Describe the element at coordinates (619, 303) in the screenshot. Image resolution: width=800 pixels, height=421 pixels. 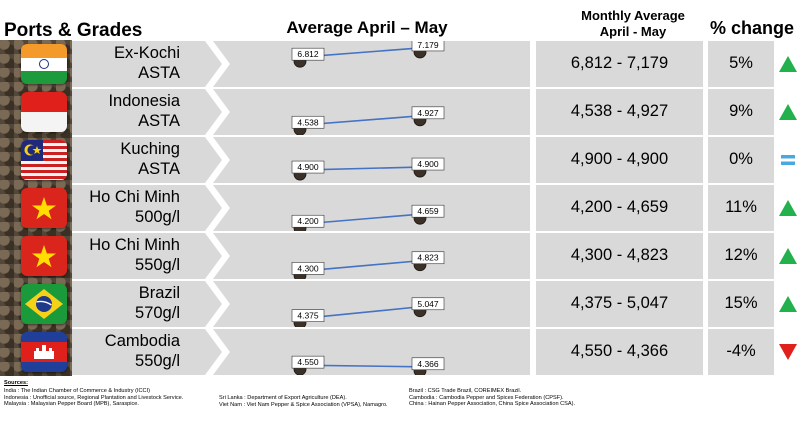
I see `monthly-range-value: 4,375 - 5,047` at that location.